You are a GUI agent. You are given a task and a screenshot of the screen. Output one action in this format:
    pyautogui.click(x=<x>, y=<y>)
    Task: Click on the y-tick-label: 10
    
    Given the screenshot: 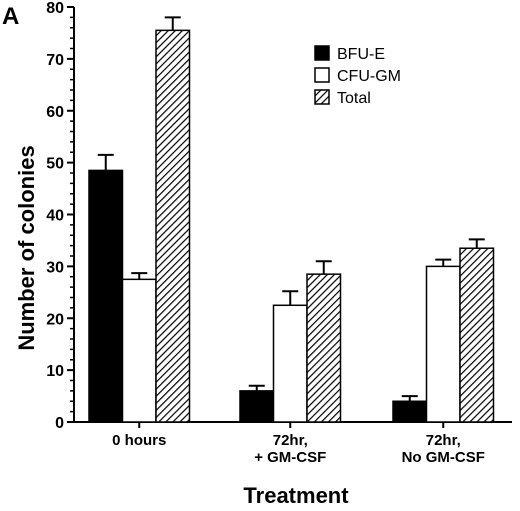 What is the action you would take?
    pyautogui.click(x=55, y=371)
    